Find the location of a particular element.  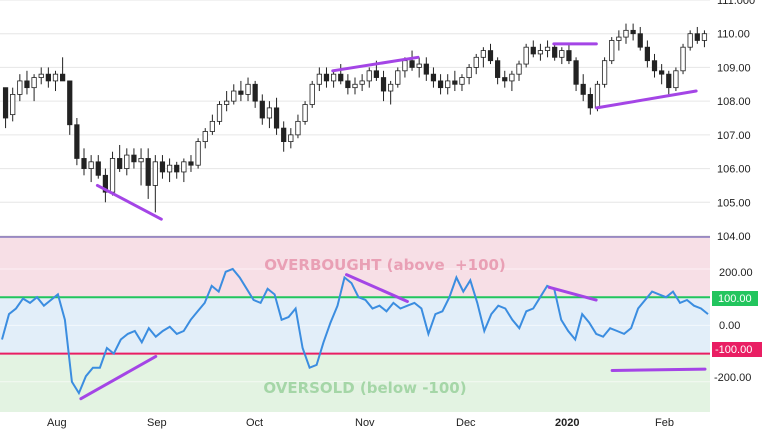

cci-tick-minus-200: -200.00 is located at coordinates (732, 378).